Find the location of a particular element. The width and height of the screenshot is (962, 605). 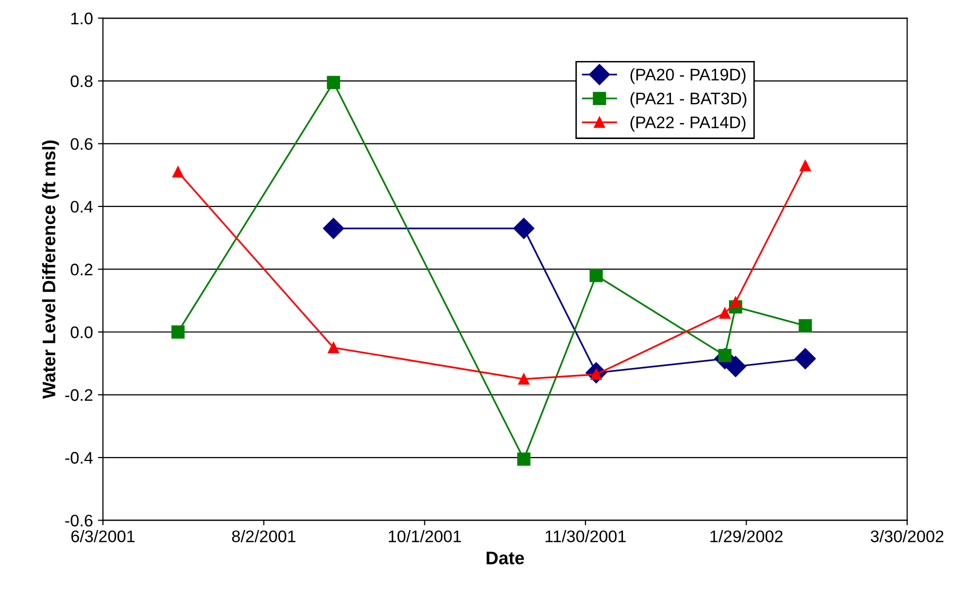

x-tick-label: 3/30/2002 is located at coordinates (907, 536).